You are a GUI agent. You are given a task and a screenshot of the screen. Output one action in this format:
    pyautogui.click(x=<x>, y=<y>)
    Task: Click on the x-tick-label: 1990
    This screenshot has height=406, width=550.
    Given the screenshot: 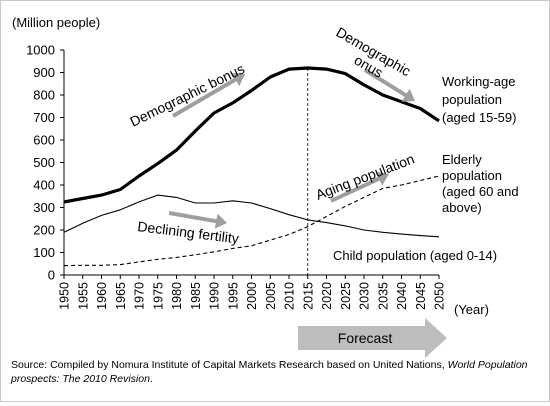 What is the action you would take?
    pyautogui.click(x=215, y=296)
    